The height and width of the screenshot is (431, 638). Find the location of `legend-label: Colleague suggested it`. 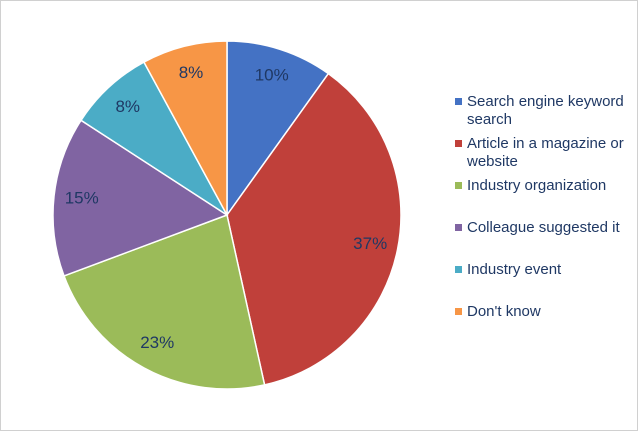

legend-label: Colleague suggested it is located at coordinates (543, 227).